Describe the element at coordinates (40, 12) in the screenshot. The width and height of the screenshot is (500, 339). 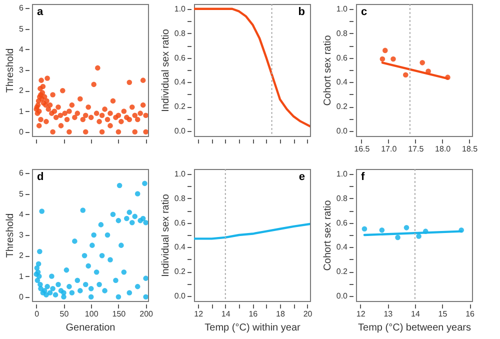
I see `annotation: a` at that location.